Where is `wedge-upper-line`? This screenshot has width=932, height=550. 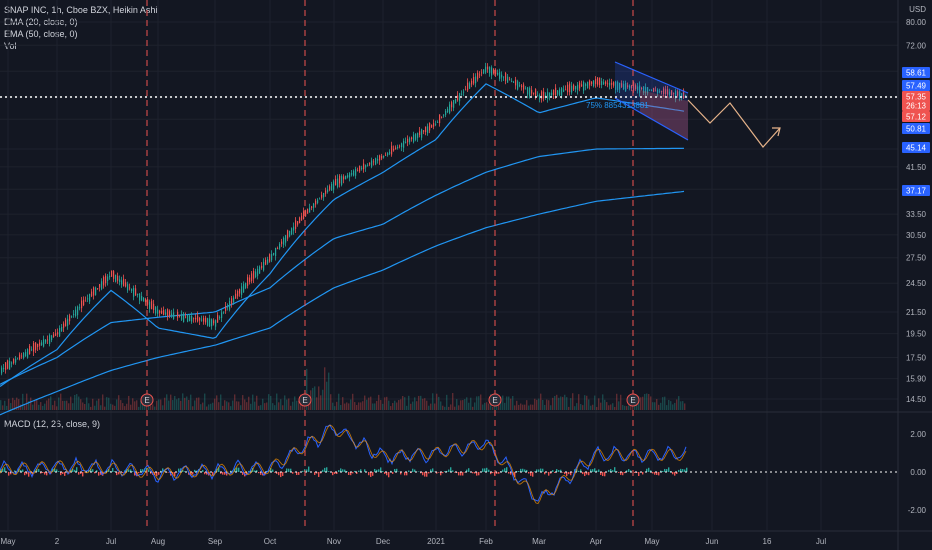 wedge-upper-line is located at coordinates (651, 77).